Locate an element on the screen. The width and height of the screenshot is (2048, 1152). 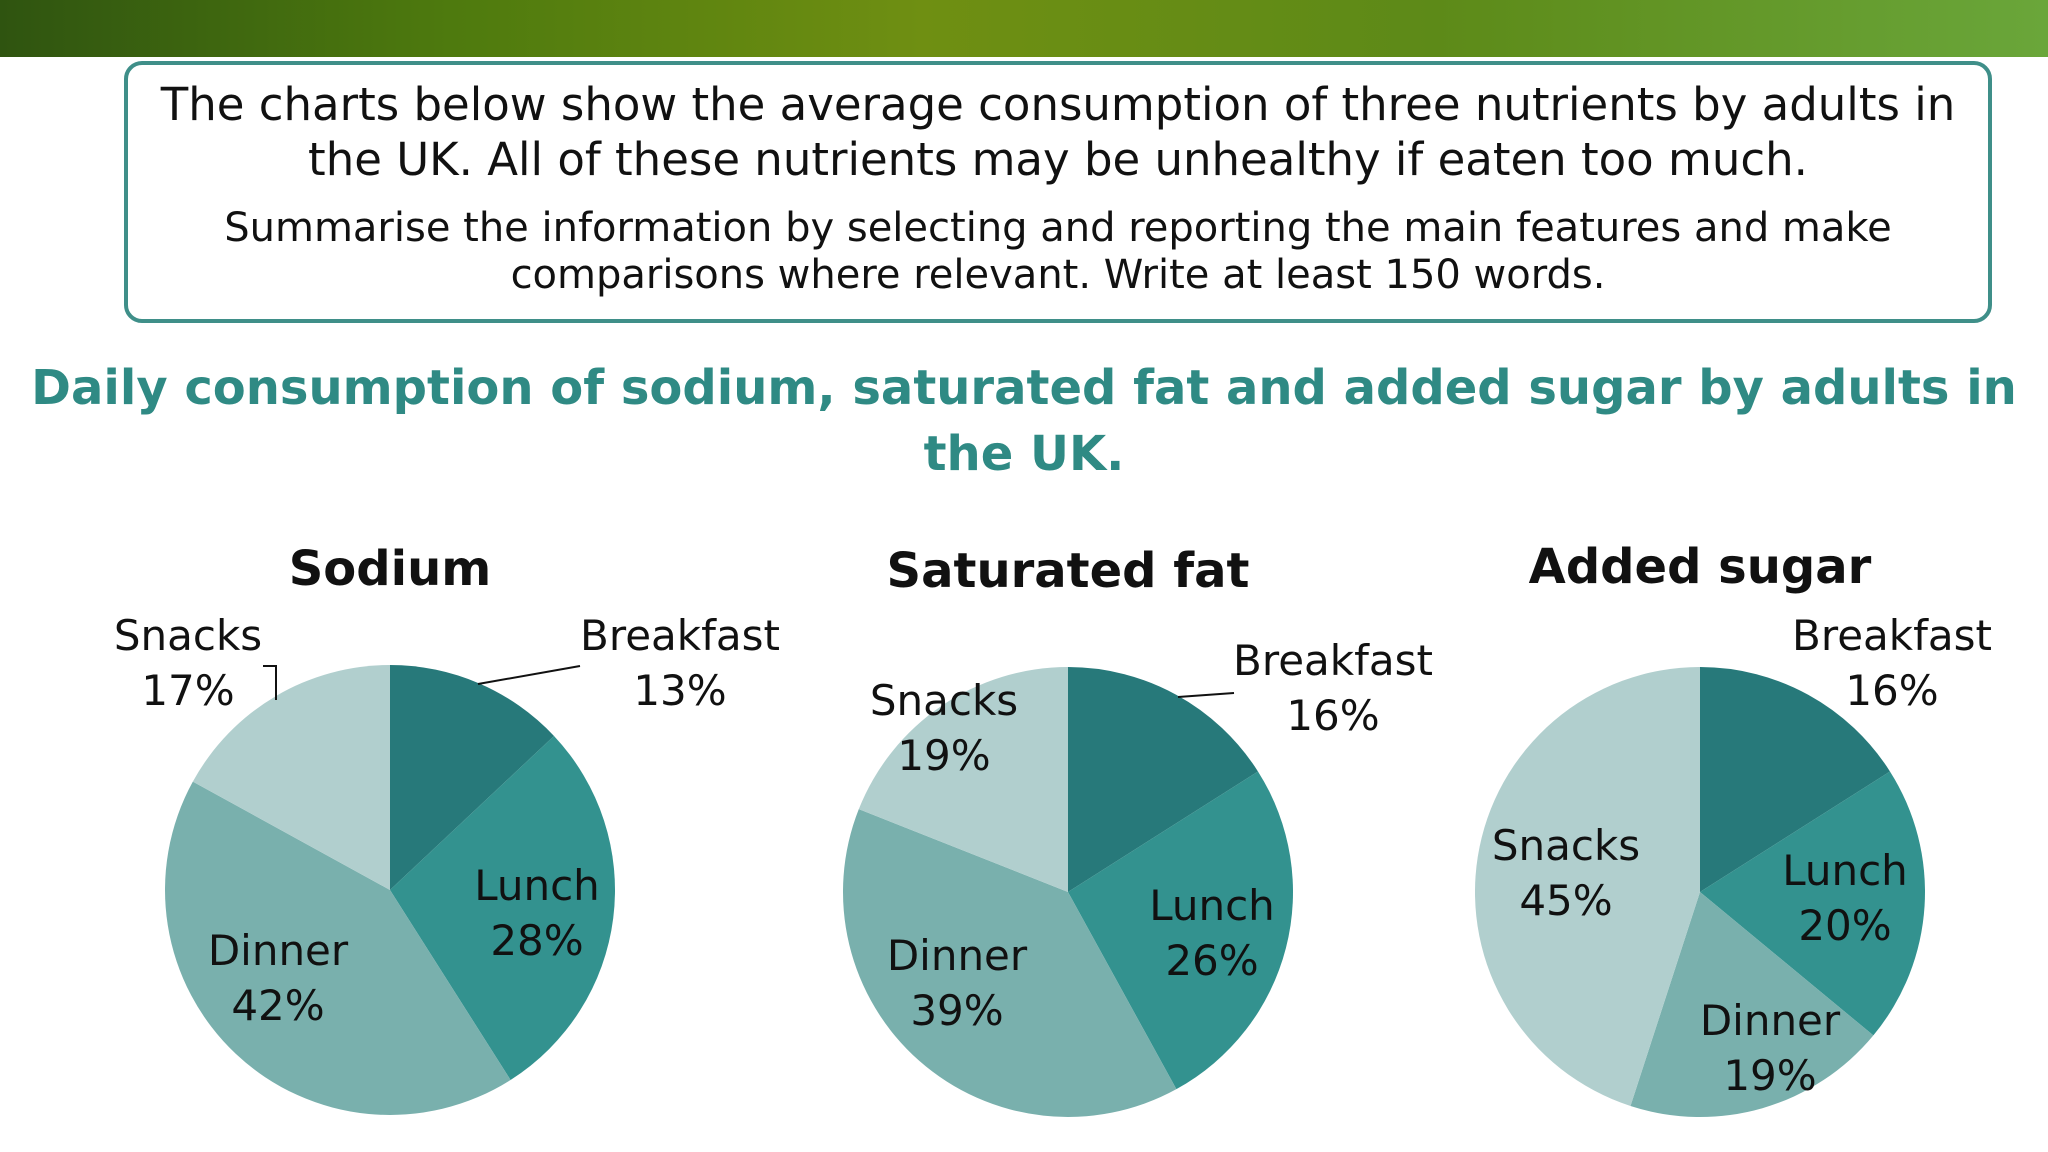
chart-title: Added sugar is located at coordinates (1700, 567).